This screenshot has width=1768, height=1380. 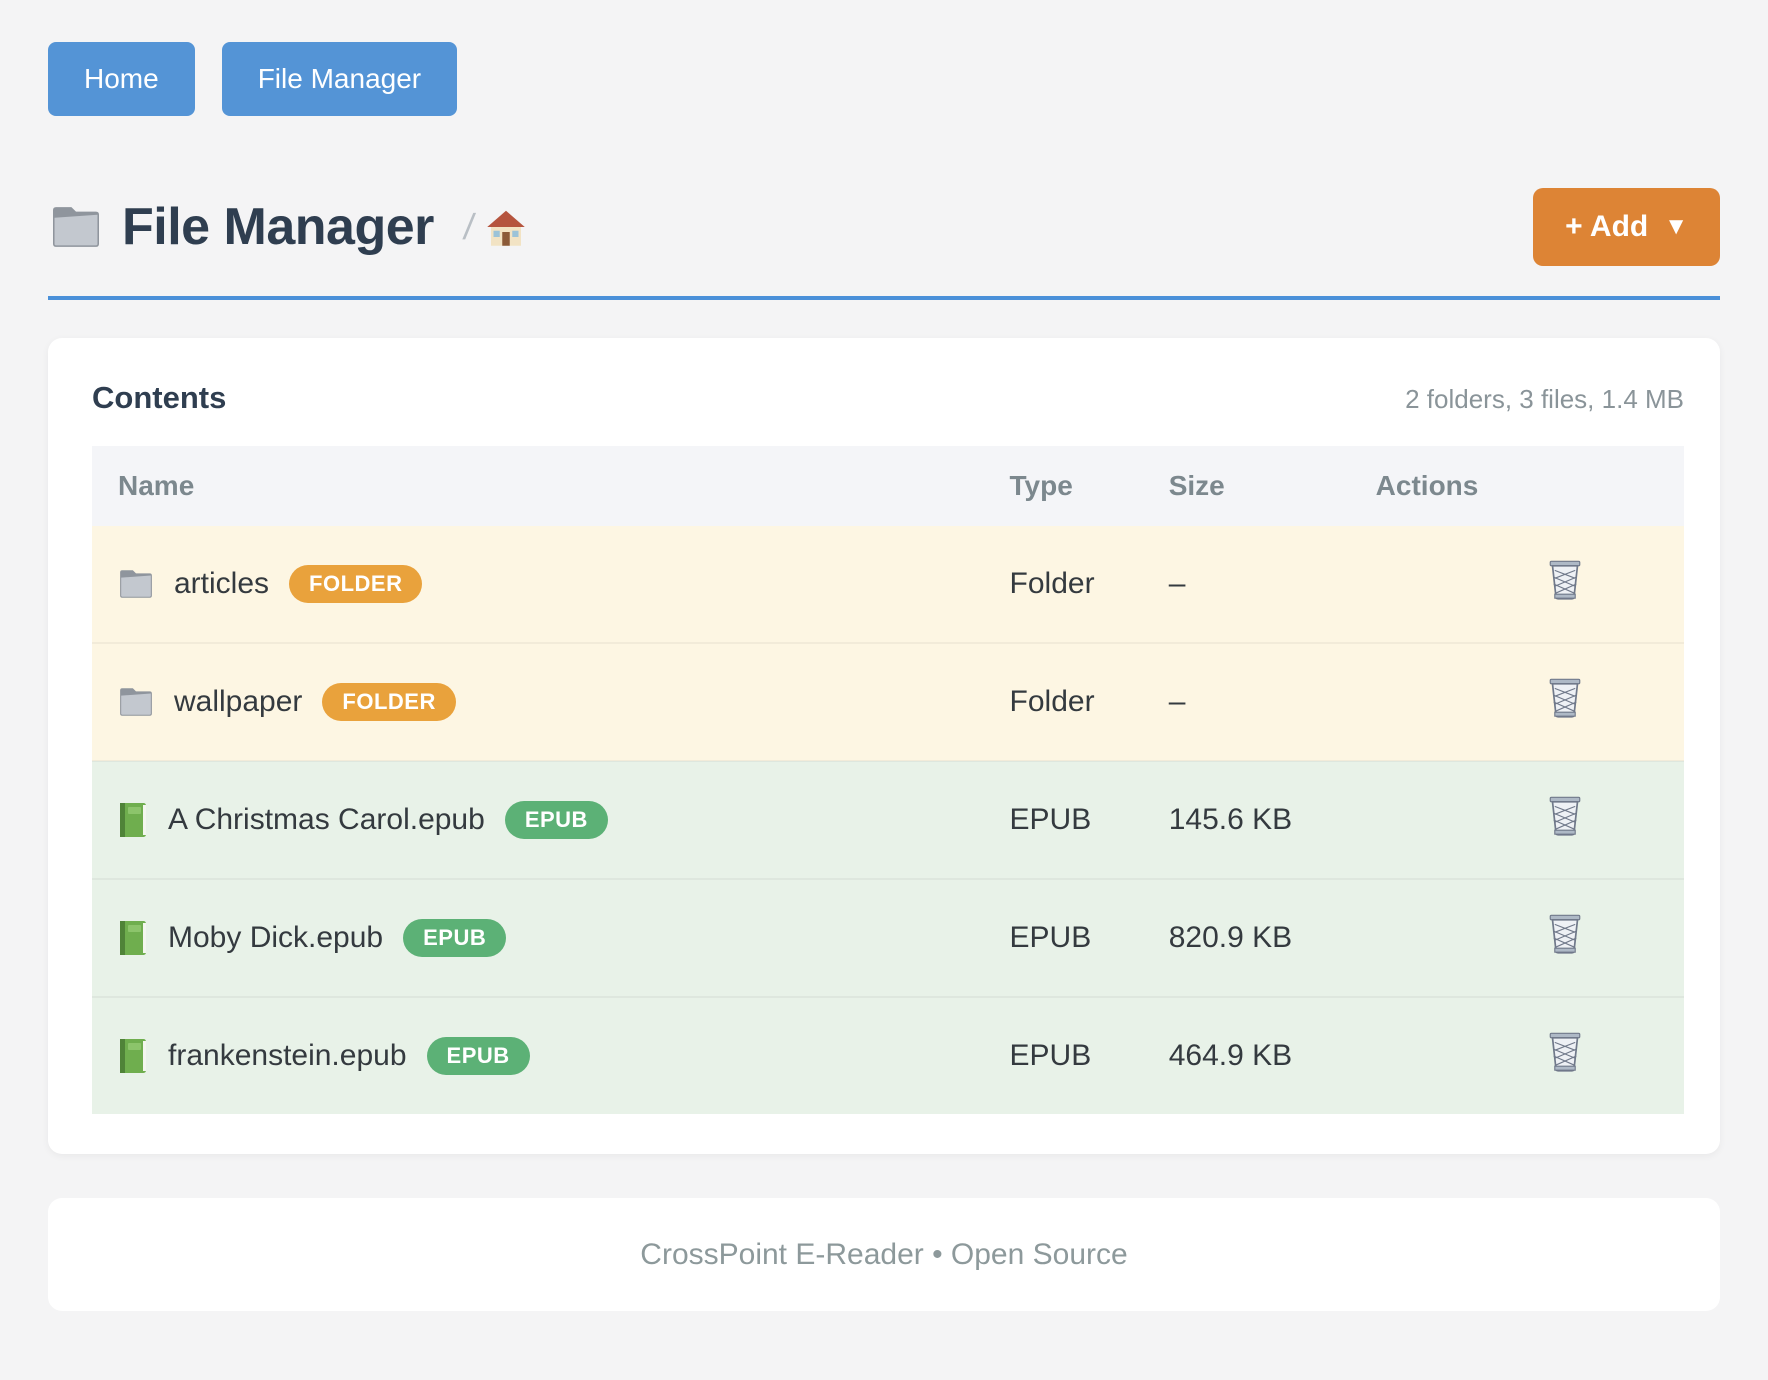 What do you see at coordinates (1246, 486) in the screenshot?
I see `column-header-size: Size` at bounding box center [1246, 486].